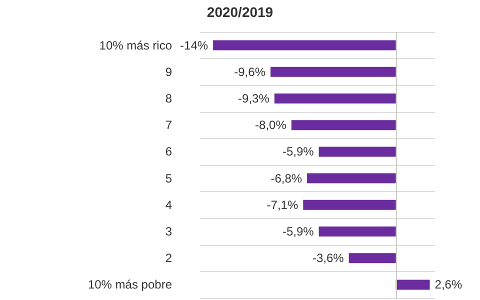 The image size is (480, 300). What do you see at coordinates (194, 45) in the screenshot?
I see `data-label: -14%` at bounding box center [194, 45].